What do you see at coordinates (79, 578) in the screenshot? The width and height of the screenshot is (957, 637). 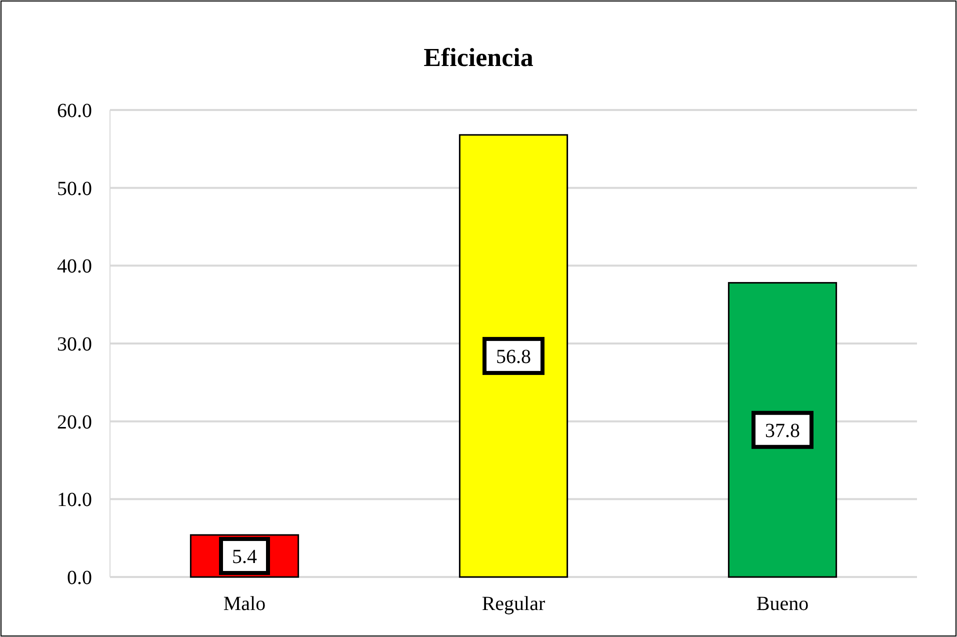 I see `y-tick-label: 0.0` at bounding box center [79, 578].